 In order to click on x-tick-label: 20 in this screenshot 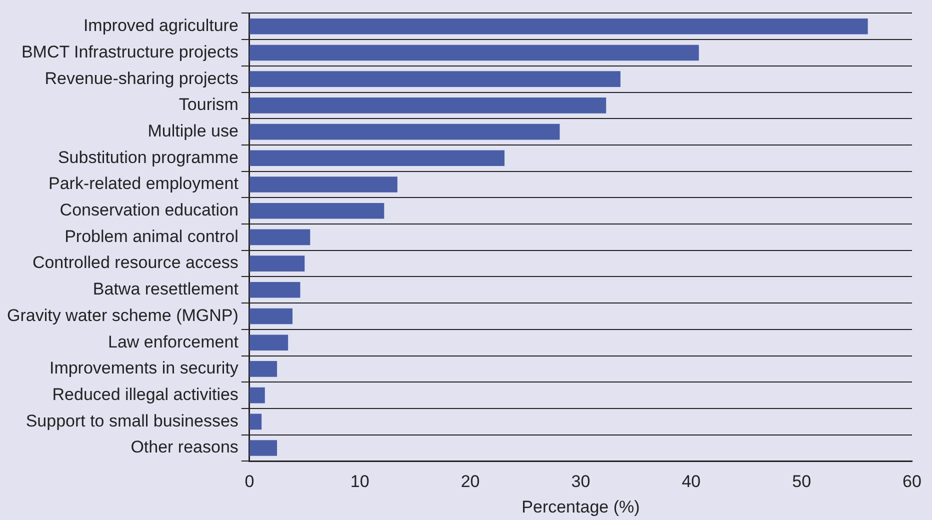, I will do `click(470, 482)`.